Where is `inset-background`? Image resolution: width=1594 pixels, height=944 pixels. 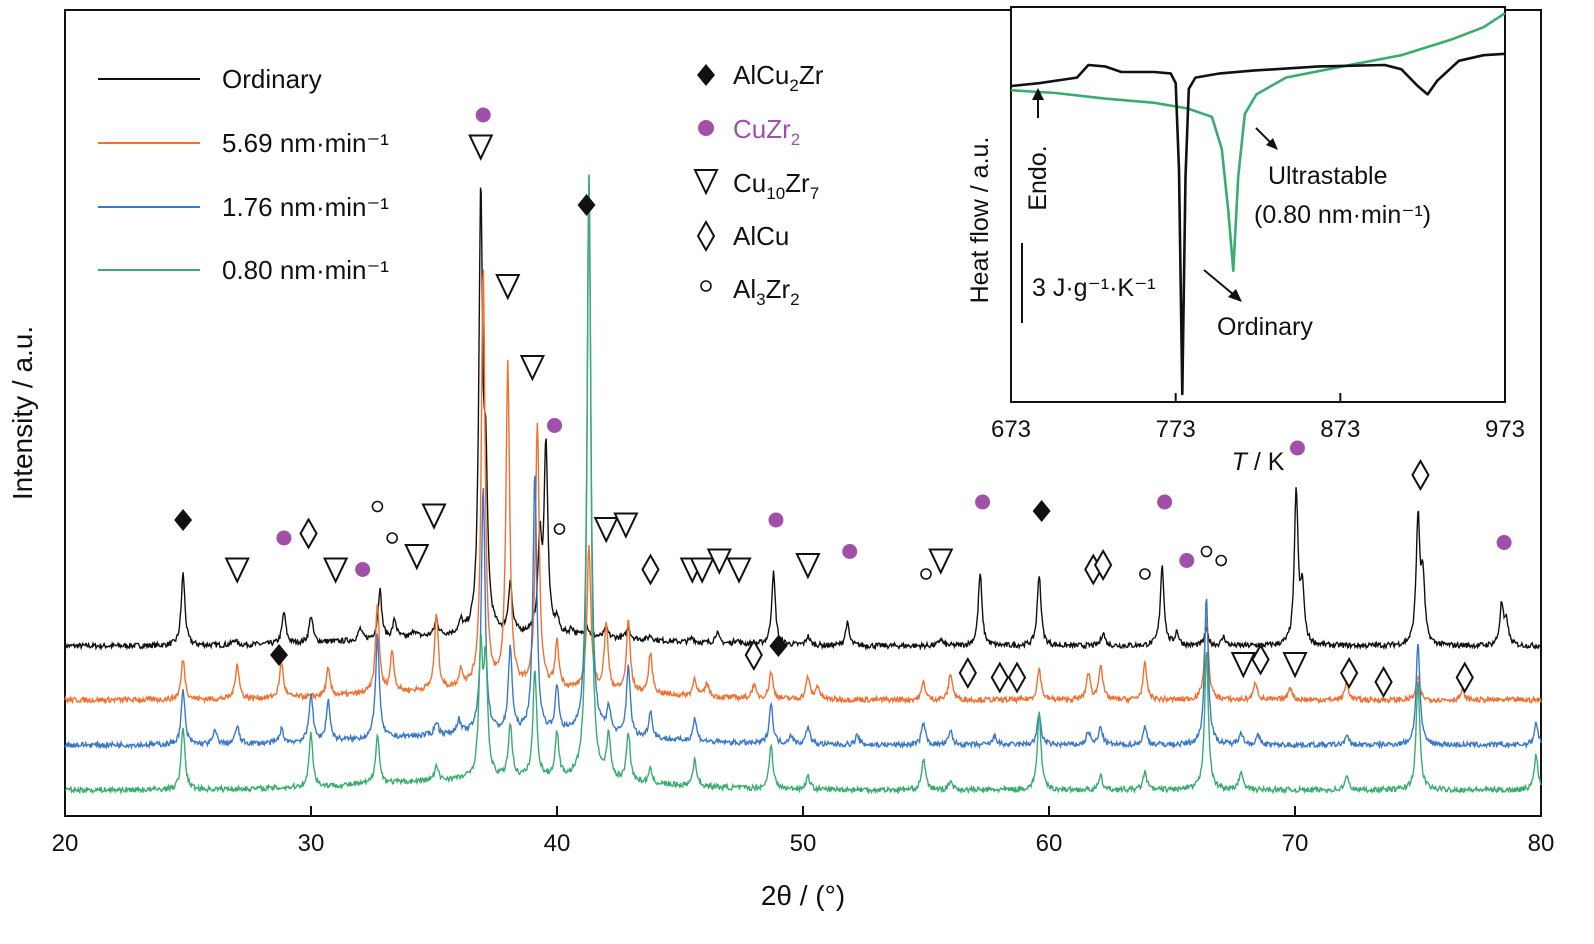 inset-background is located at coordinates (1258, 204).